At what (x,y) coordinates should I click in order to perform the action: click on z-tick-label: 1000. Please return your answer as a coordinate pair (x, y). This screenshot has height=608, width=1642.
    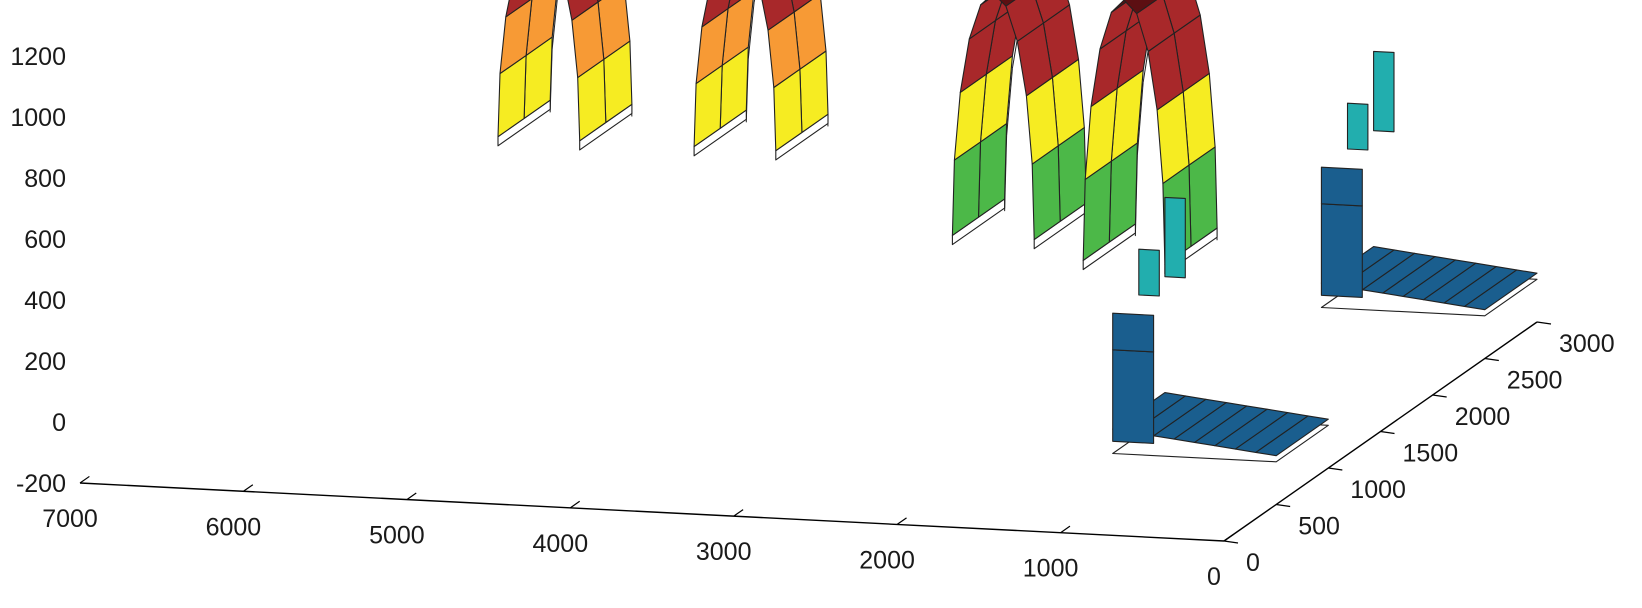
    Looking at the image, I should click on (38, 118).